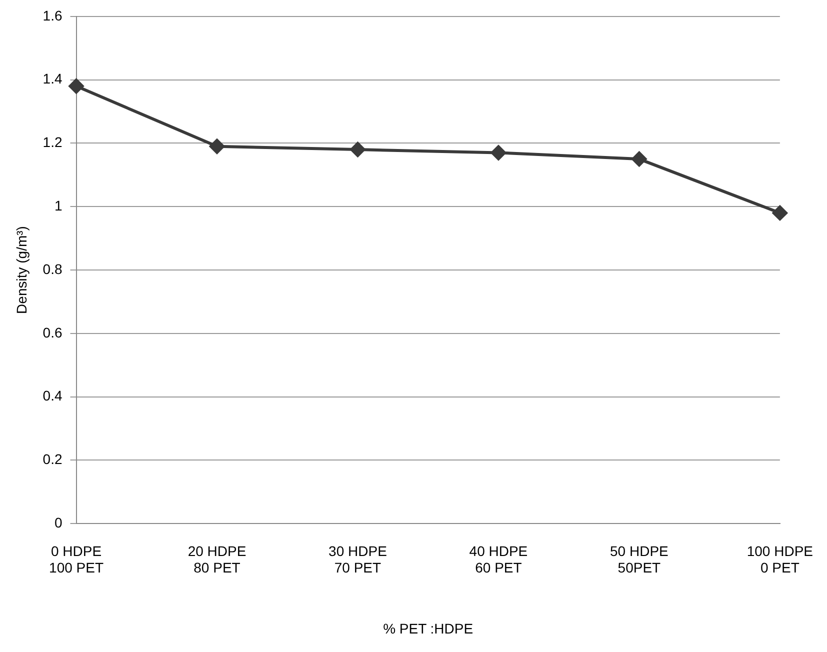 Image resolution: width=827 pixels, height=652 pixels. What do you see at coordinates (58, 522) in the screenshot?
I see `y-tick-label: 0` at bounding box center [58, 522].